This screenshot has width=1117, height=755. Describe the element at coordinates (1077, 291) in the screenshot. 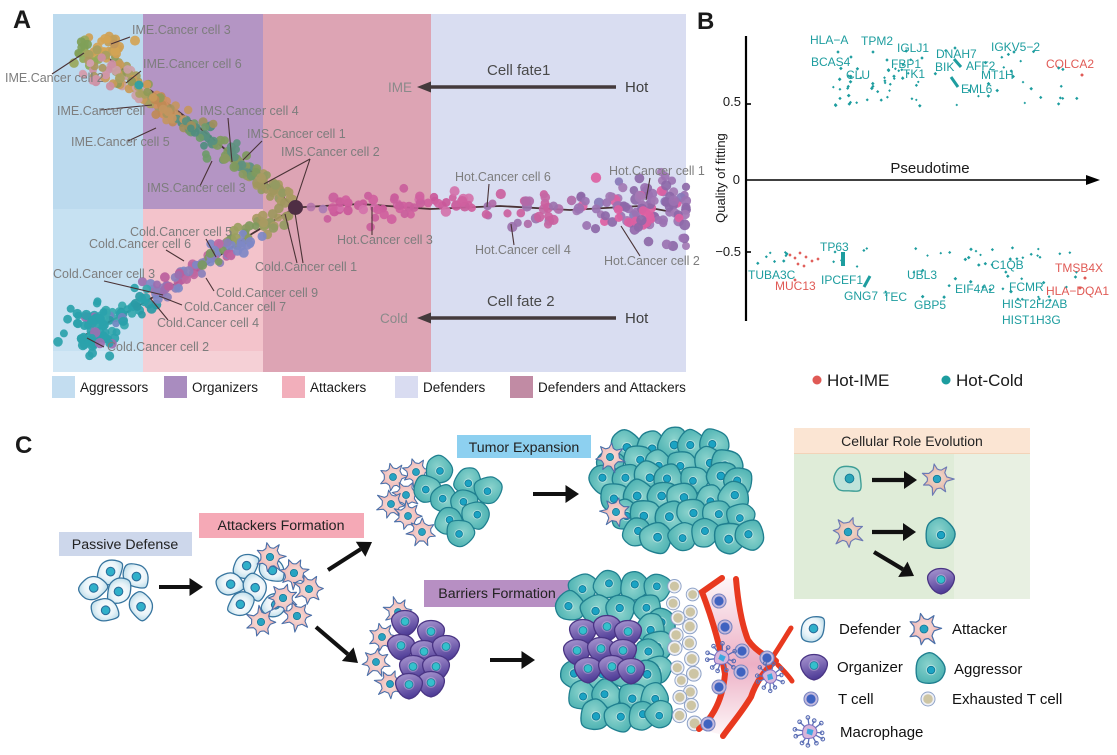

I see `svg-text: HLA−DQA1` at that location.